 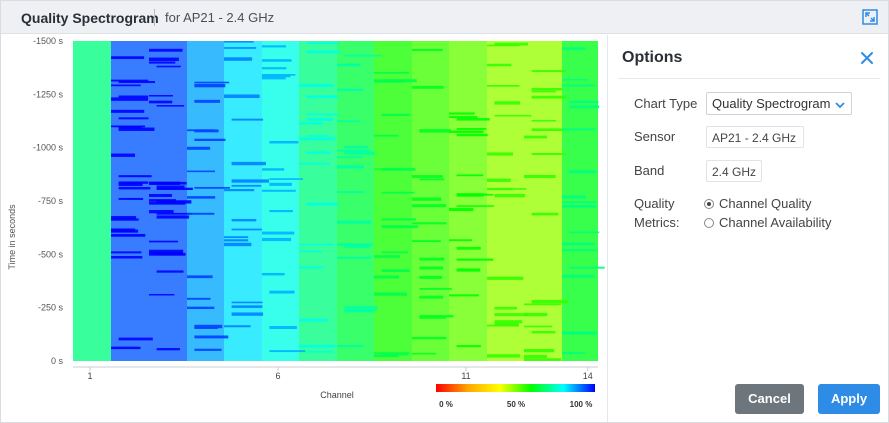 I want to click on title-separator, so click(x=154, y=17).